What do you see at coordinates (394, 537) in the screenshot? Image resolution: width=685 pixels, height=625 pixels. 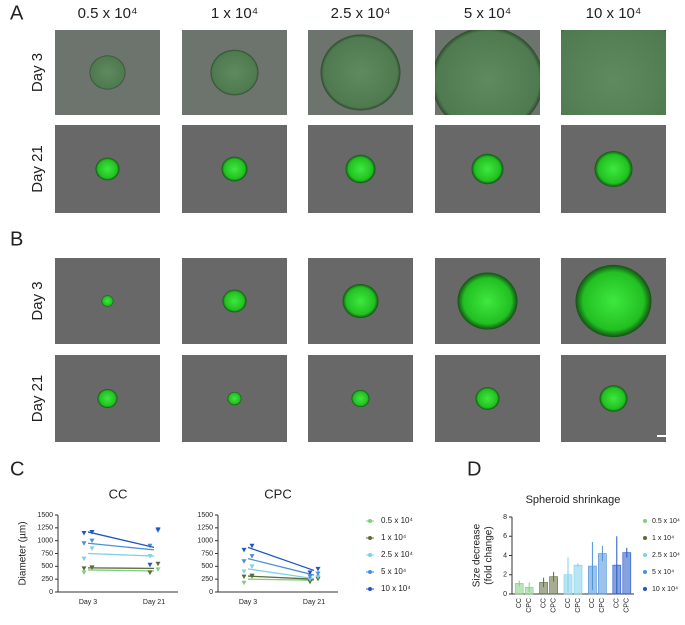 I see `legend-label: 1 x 10⁴` at bounding box center [394, 537].